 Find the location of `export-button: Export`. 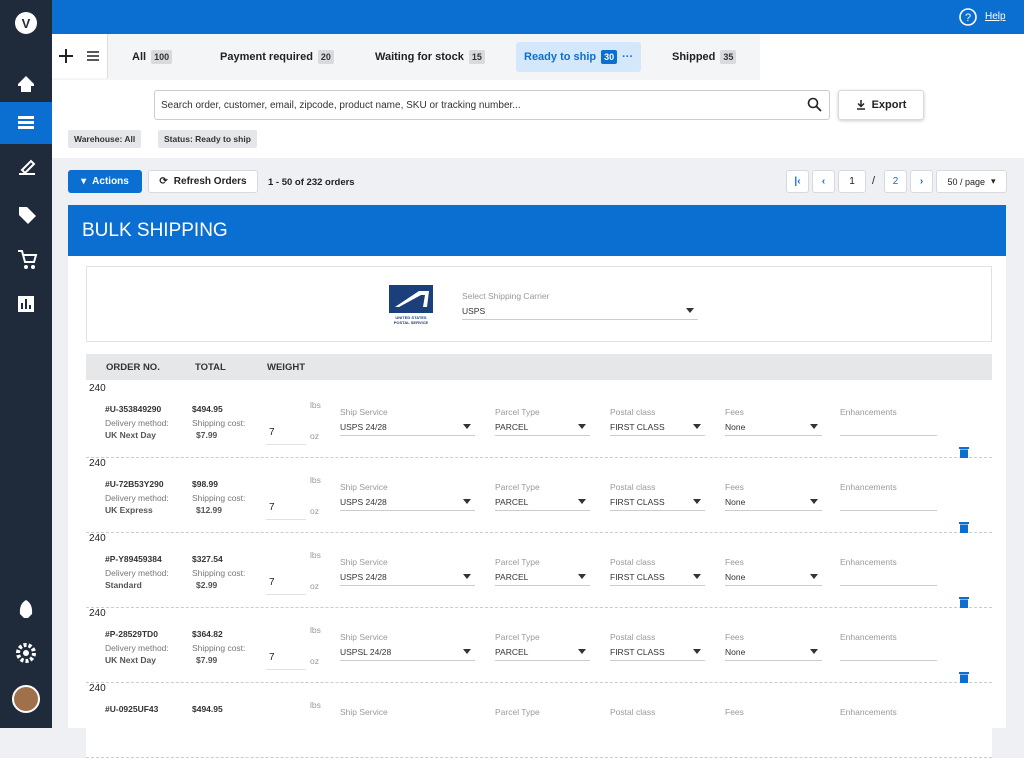

export-button: Export is located at coordinates (881, 105).